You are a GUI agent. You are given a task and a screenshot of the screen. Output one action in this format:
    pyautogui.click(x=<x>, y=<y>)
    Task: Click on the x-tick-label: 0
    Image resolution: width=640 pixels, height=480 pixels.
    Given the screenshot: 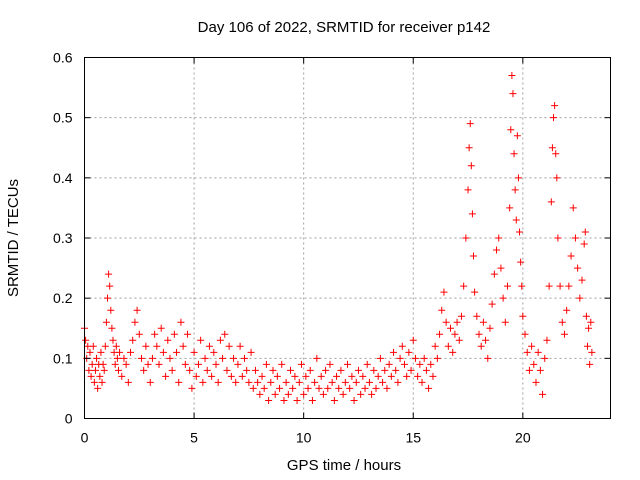 What is the action you would take?
    pyautogui.click(x=85, y=438)
    